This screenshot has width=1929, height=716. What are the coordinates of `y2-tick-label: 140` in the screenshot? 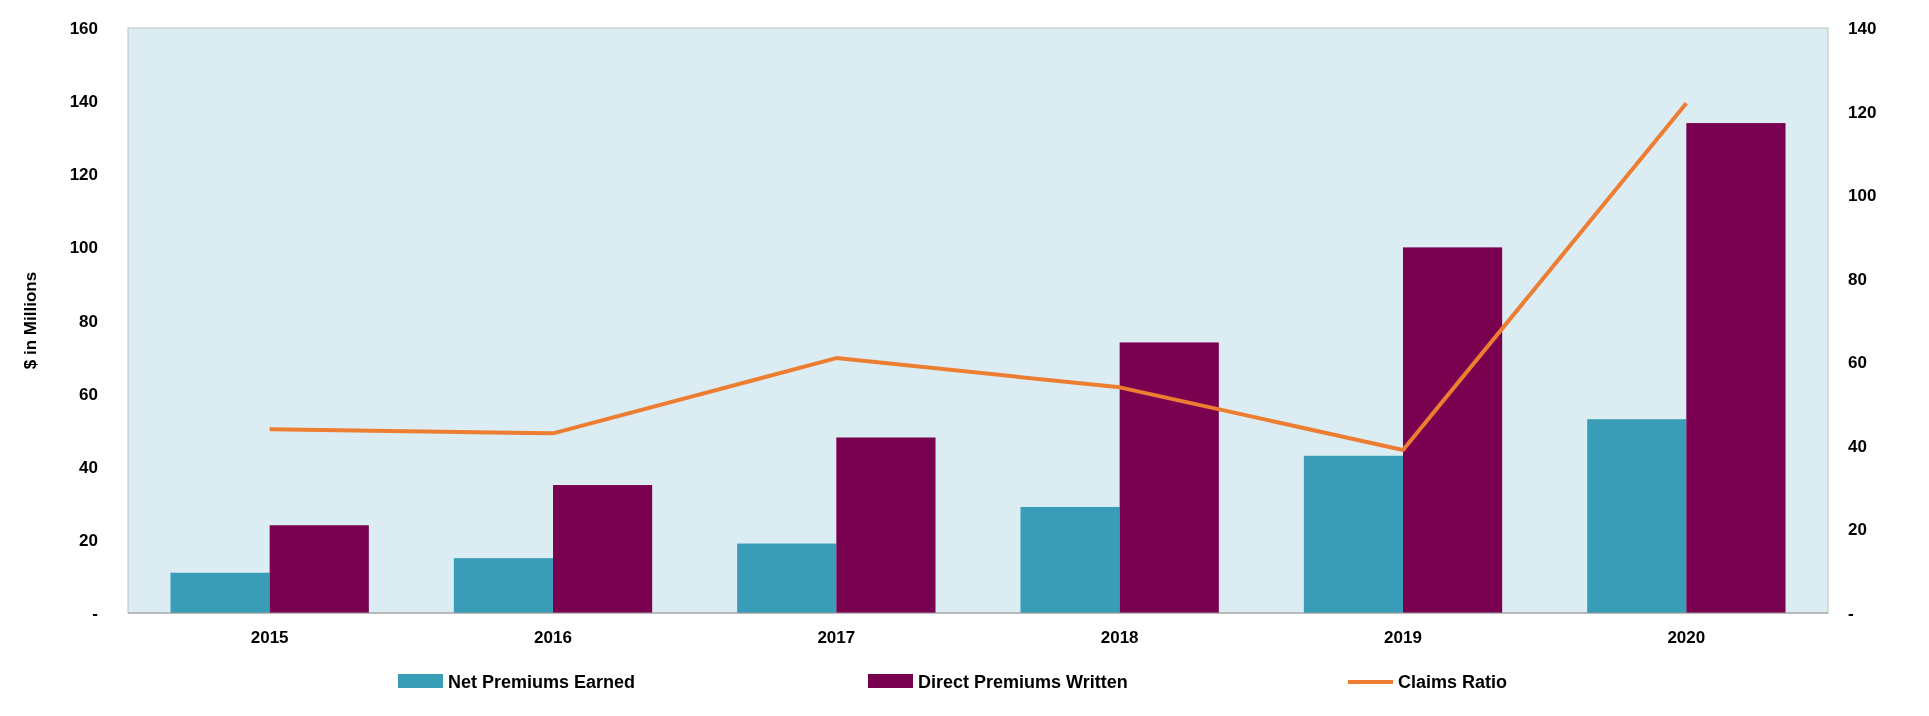 It's located at (1862, 28).